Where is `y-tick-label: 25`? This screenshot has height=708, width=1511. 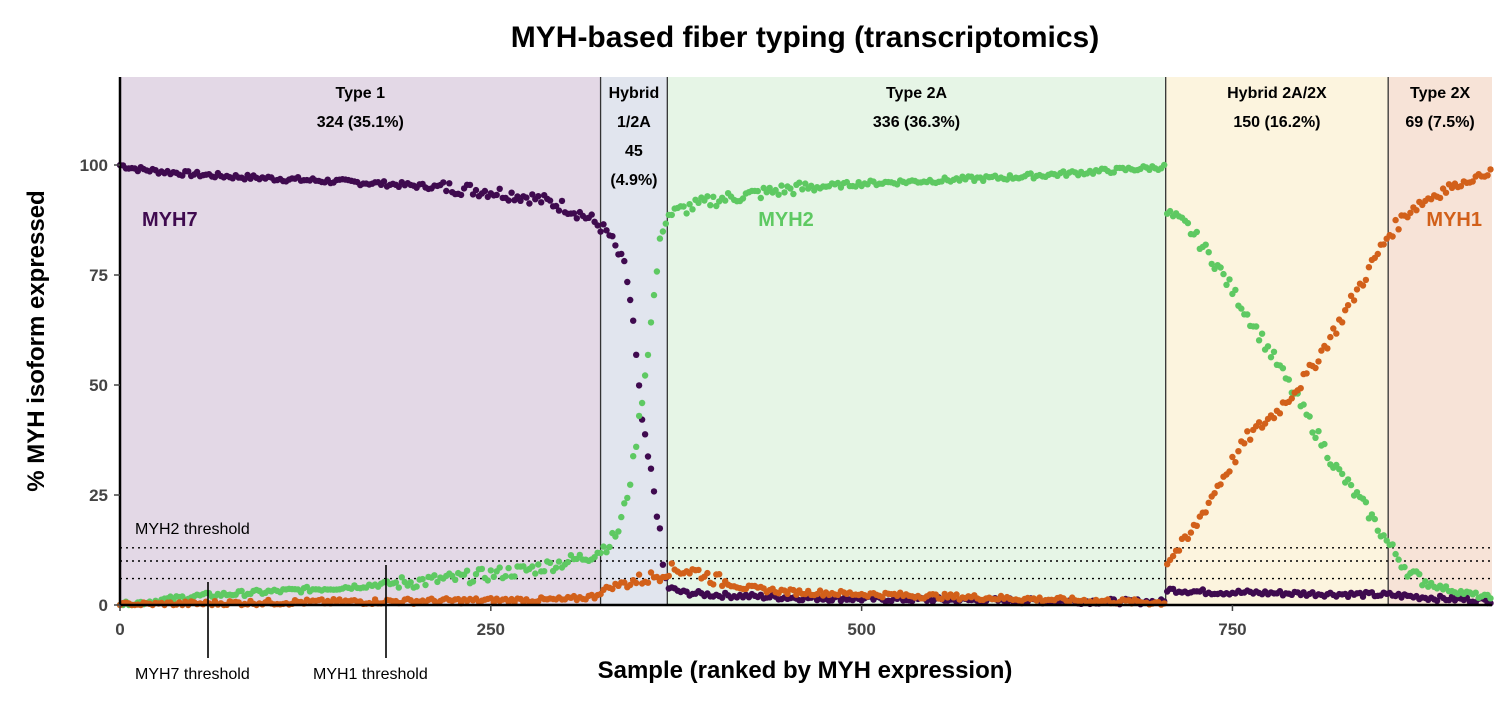
y-tick-label: 25 is located at coordinates (98, 495).